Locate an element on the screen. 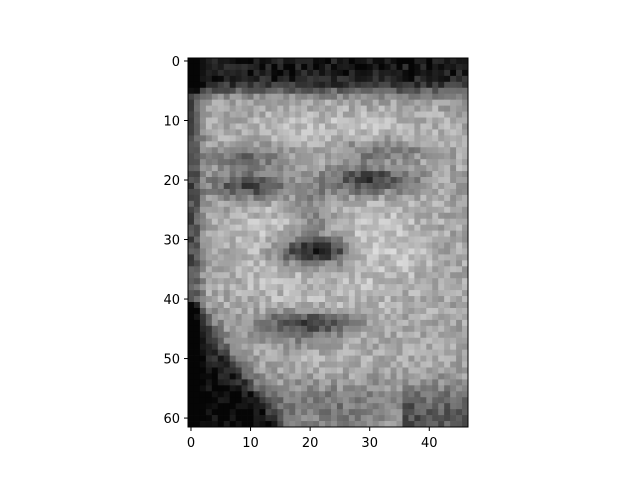 This screenshot has width=640, height=480. y-tick-label: 40 is located at coordinates (171, 300).